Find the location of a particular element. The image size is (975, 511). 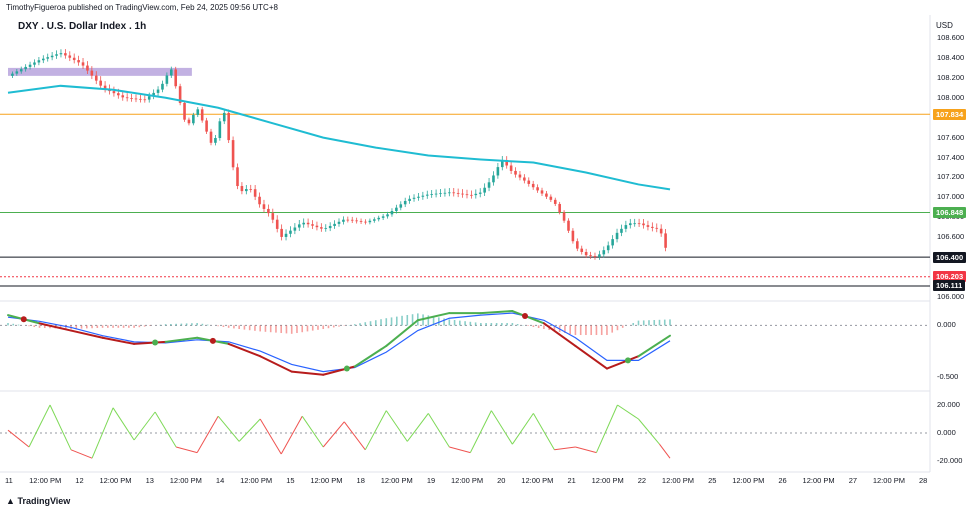

momentum-tick-label: 0.000 is located at coordinates (946, 432).